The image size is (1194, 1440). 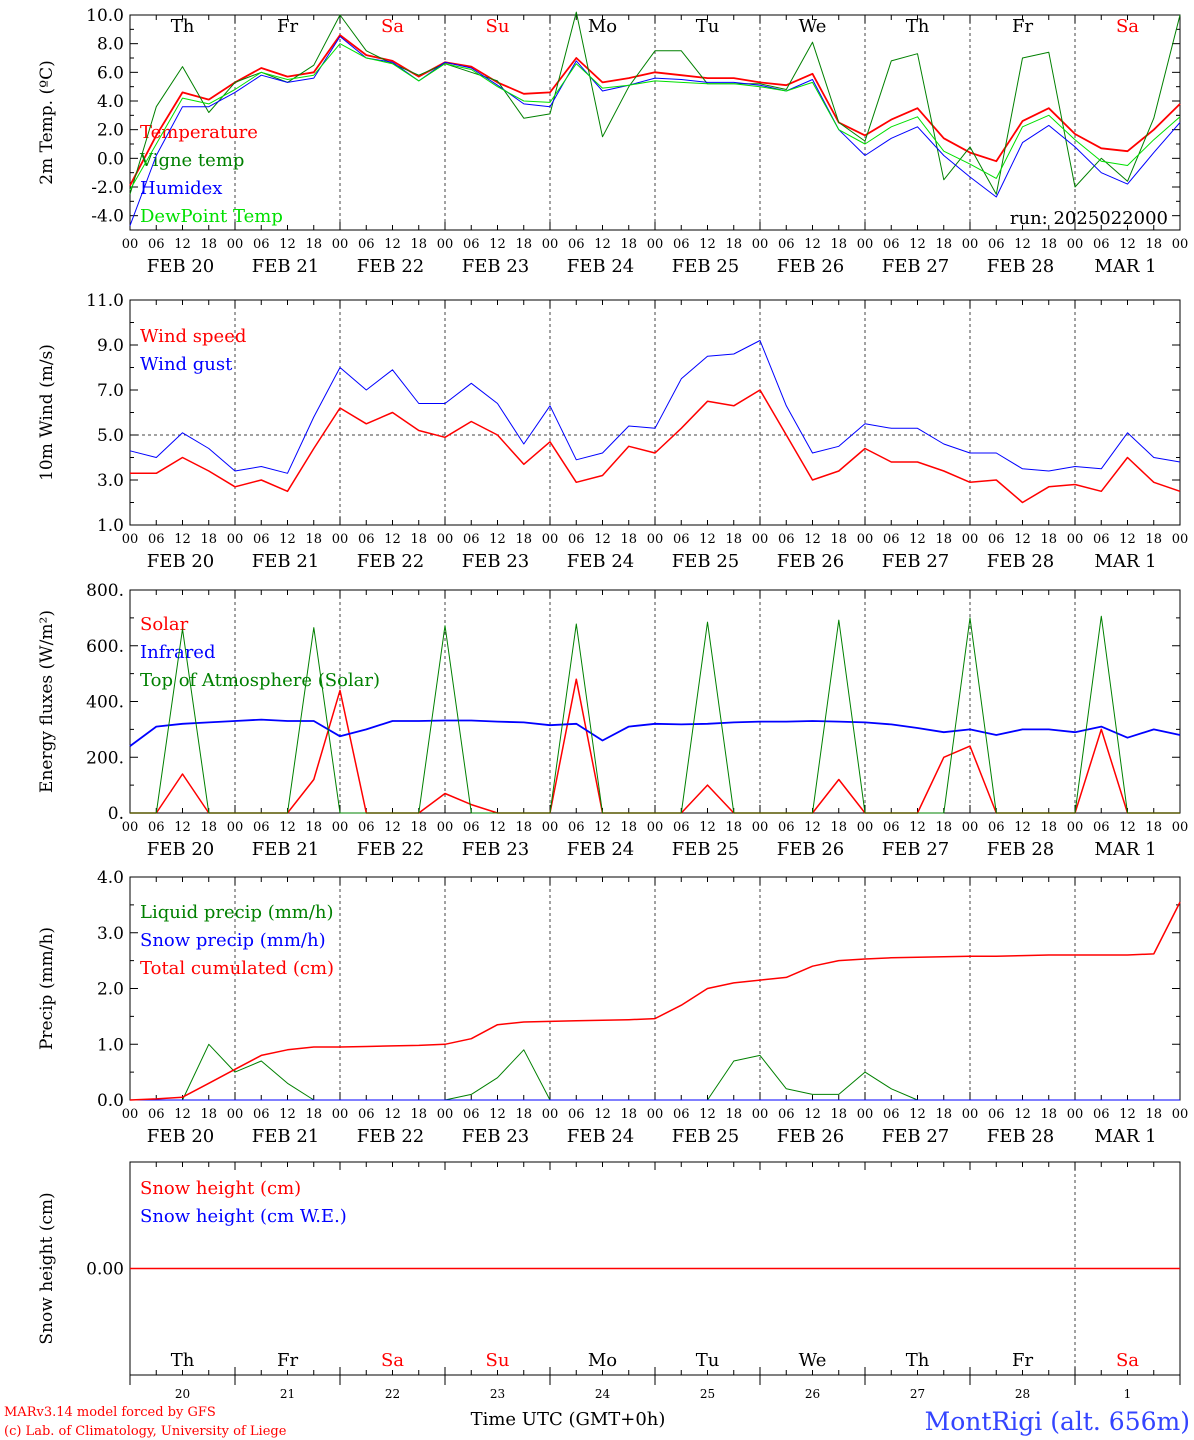 I want to click on y-tick-label: 8.0, so click(x=110, y=45).